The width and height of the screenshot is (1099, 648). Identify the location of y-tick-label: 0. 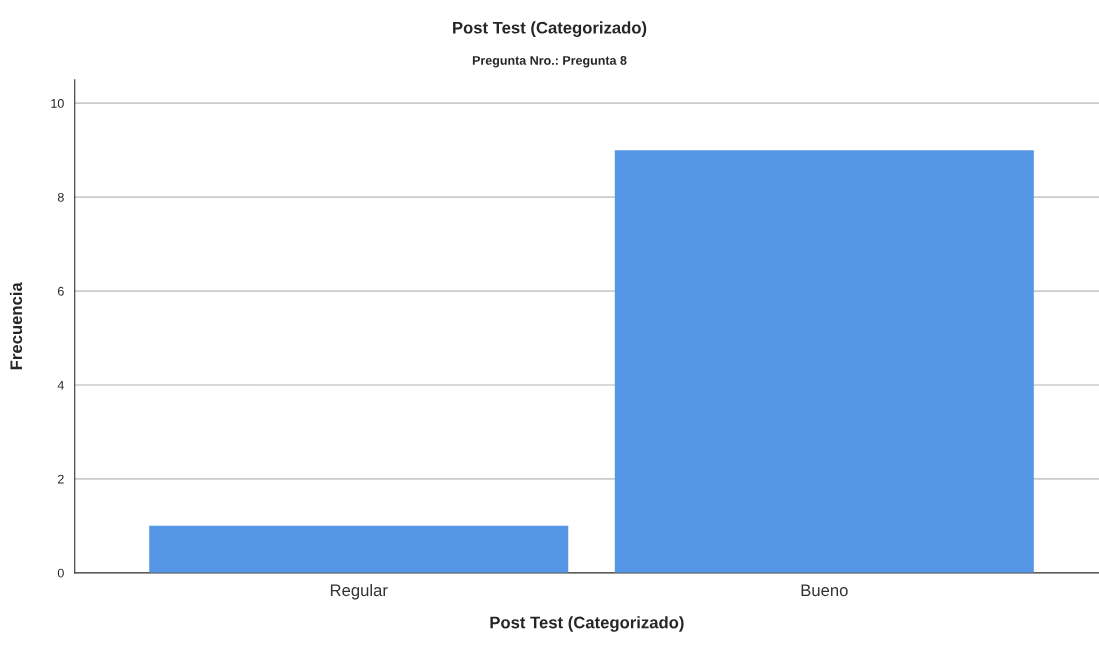
(60, 573).